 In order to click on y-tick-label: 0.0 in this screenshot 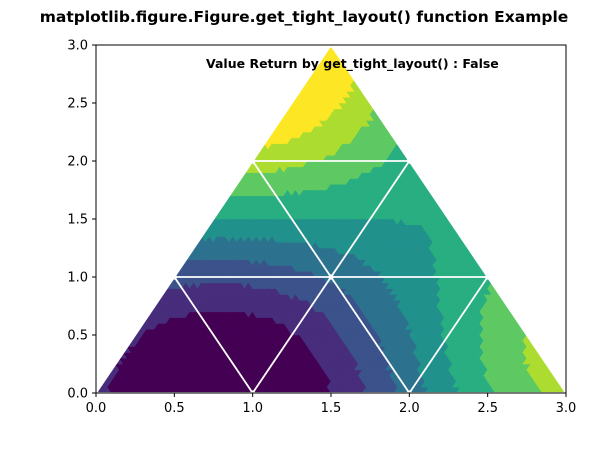, I will do `click(77, 394)`.